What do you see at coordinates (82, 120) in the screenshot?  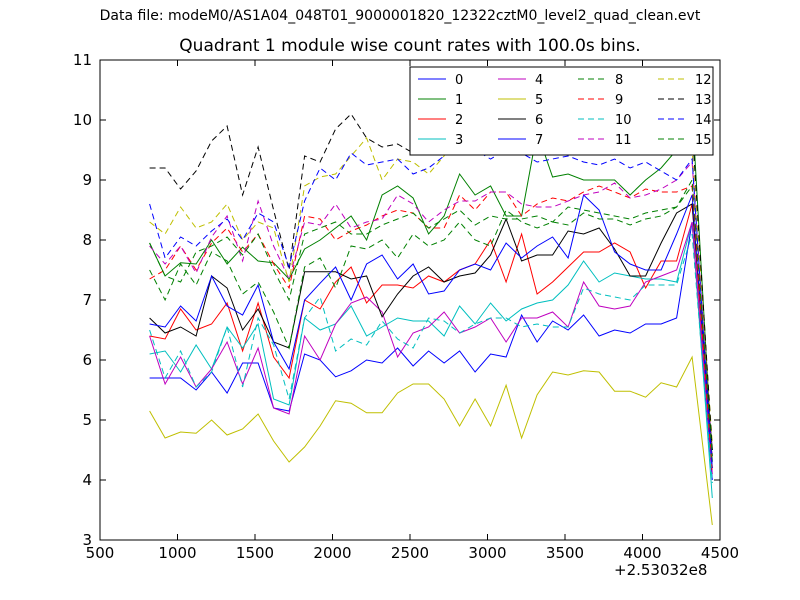 I see `y-tick-label: 10` at bounding box center [82, 120].